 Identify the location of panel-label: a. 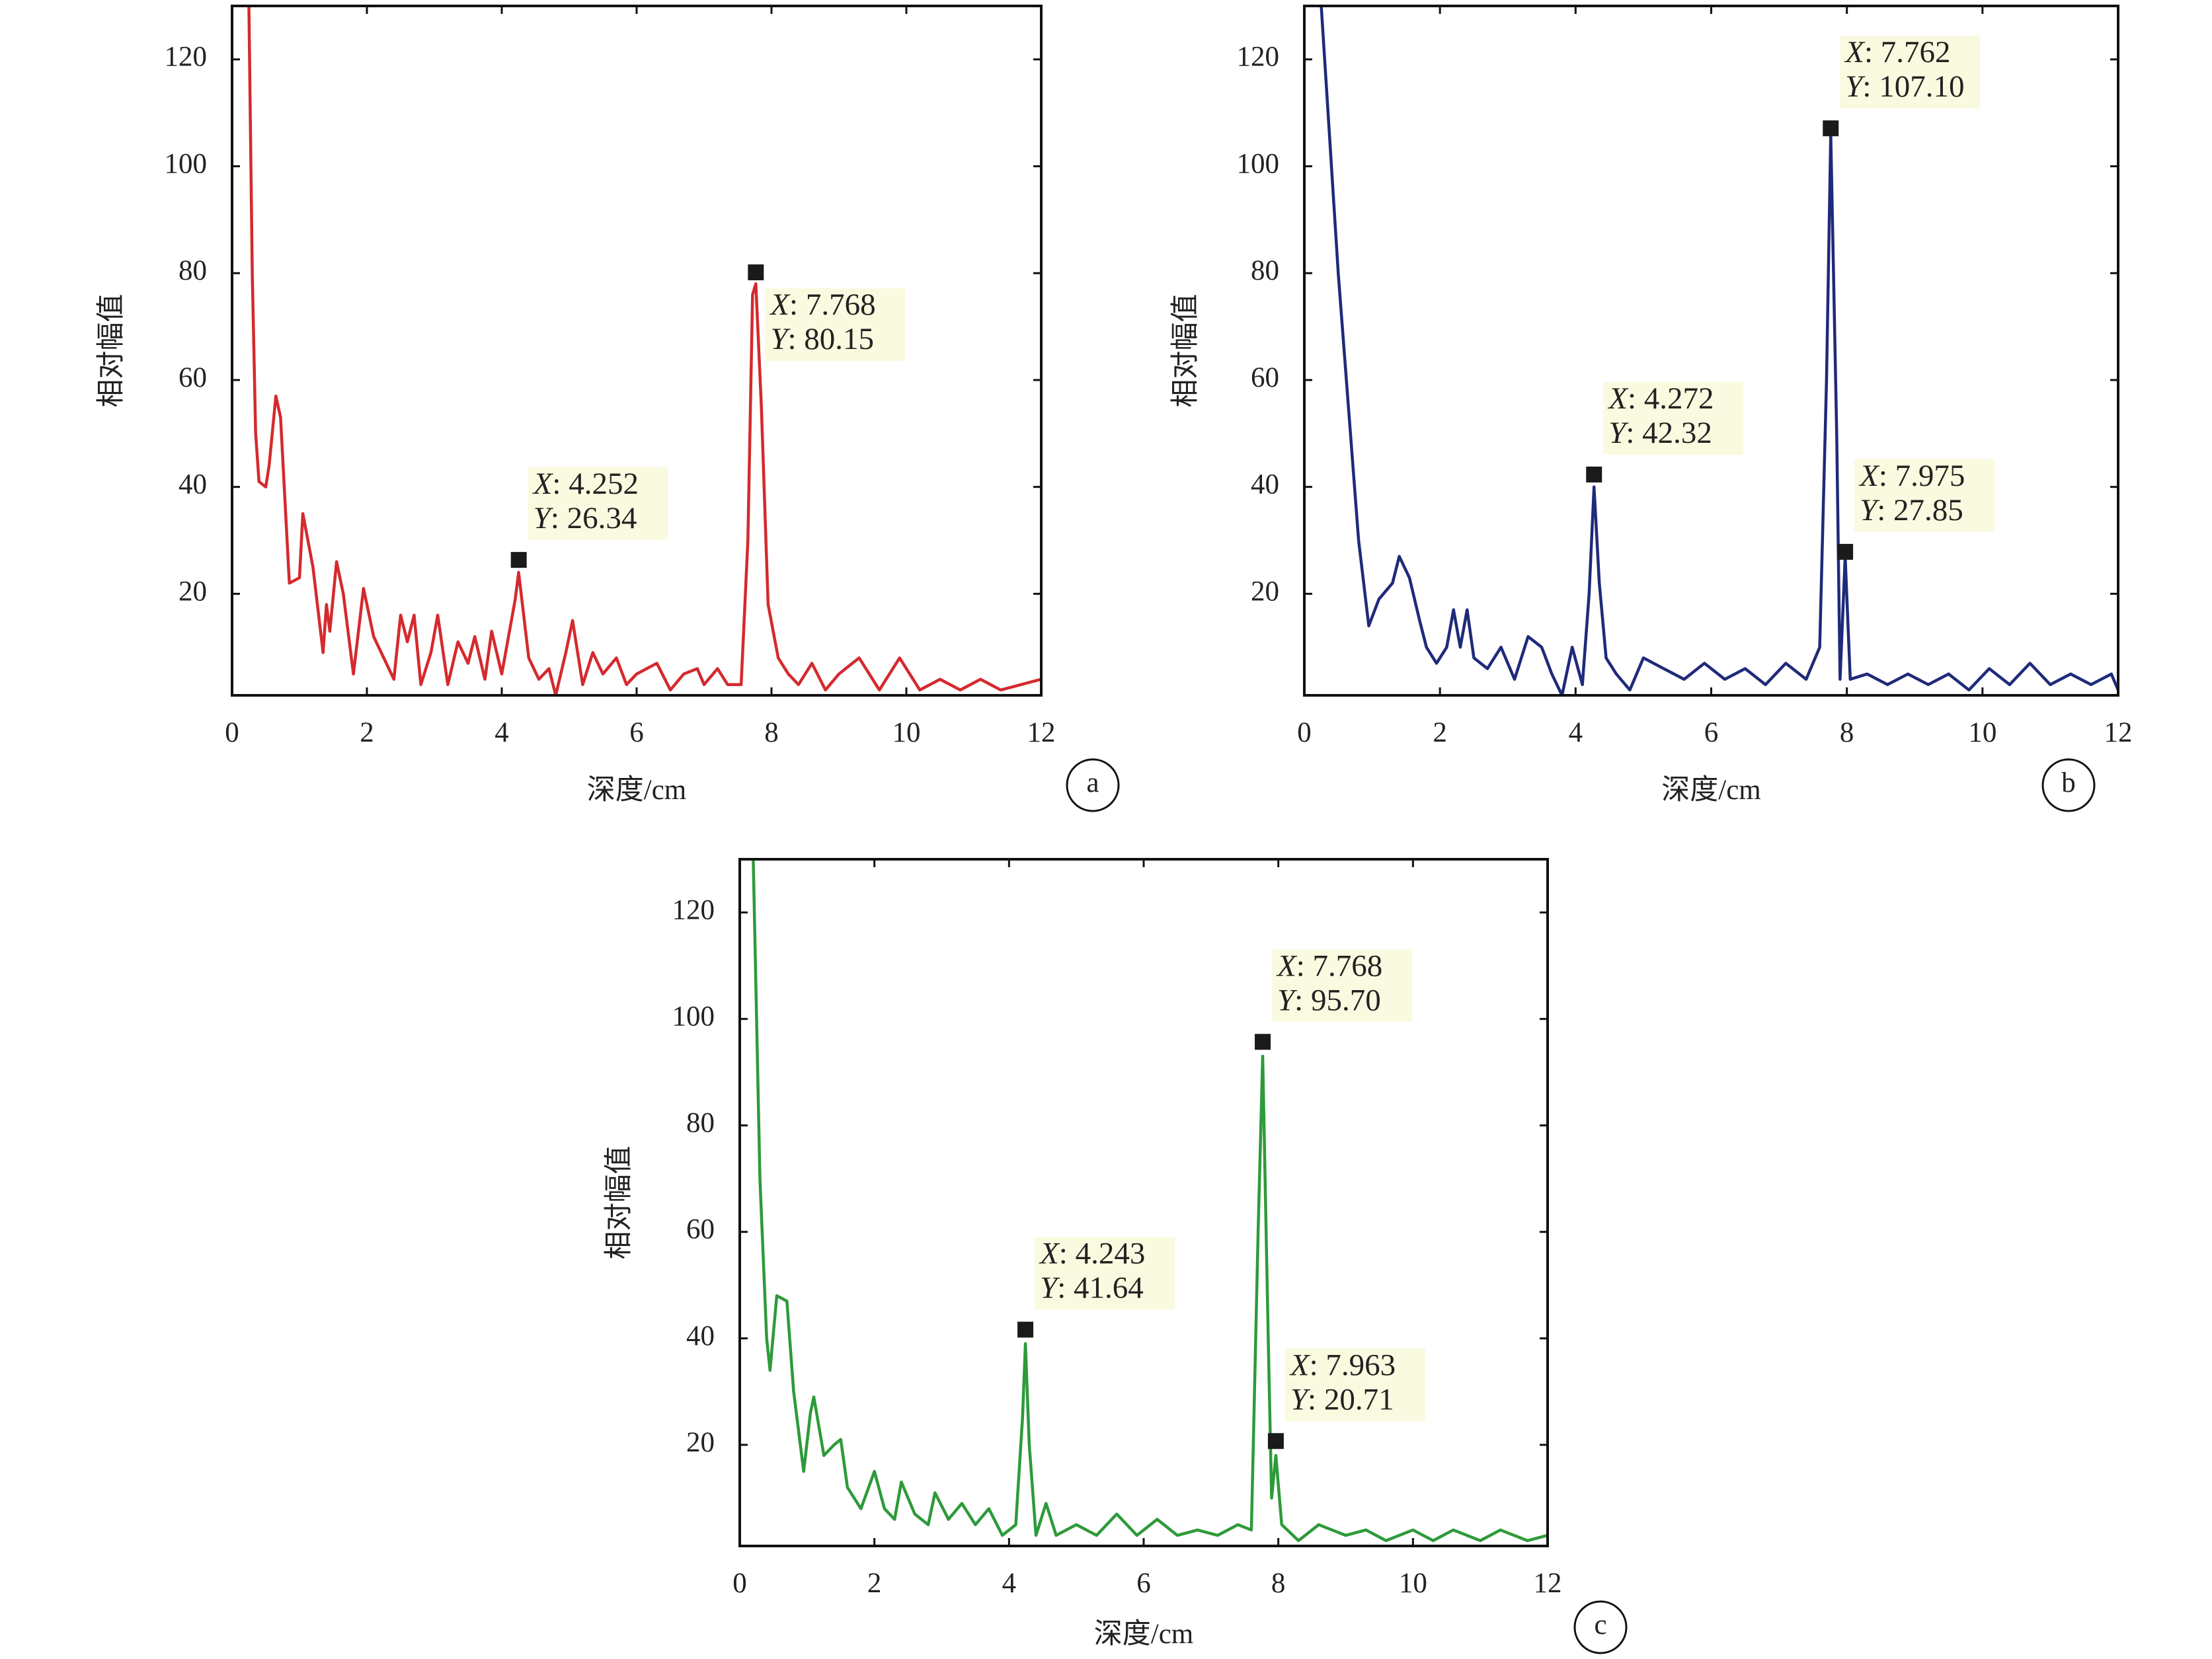
(1092, 782).